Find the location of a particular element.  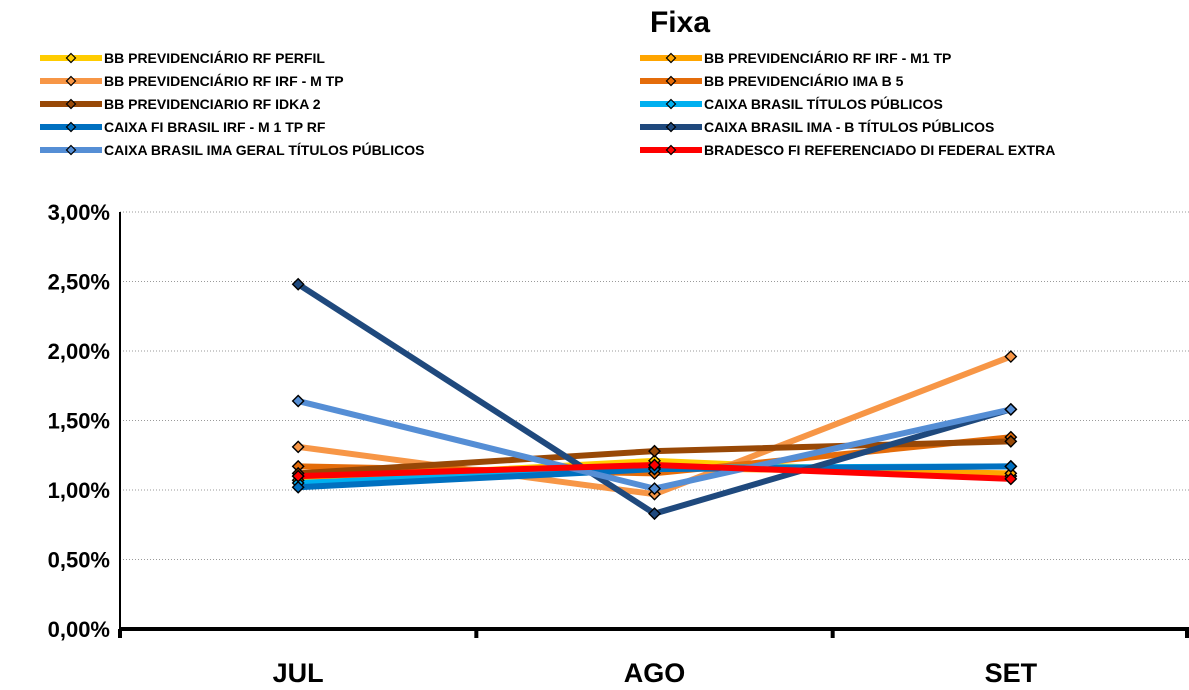

legend-item: BB PREVIDENCIÁRIO RF IRF - M TP is located at coordinates (192, 81).